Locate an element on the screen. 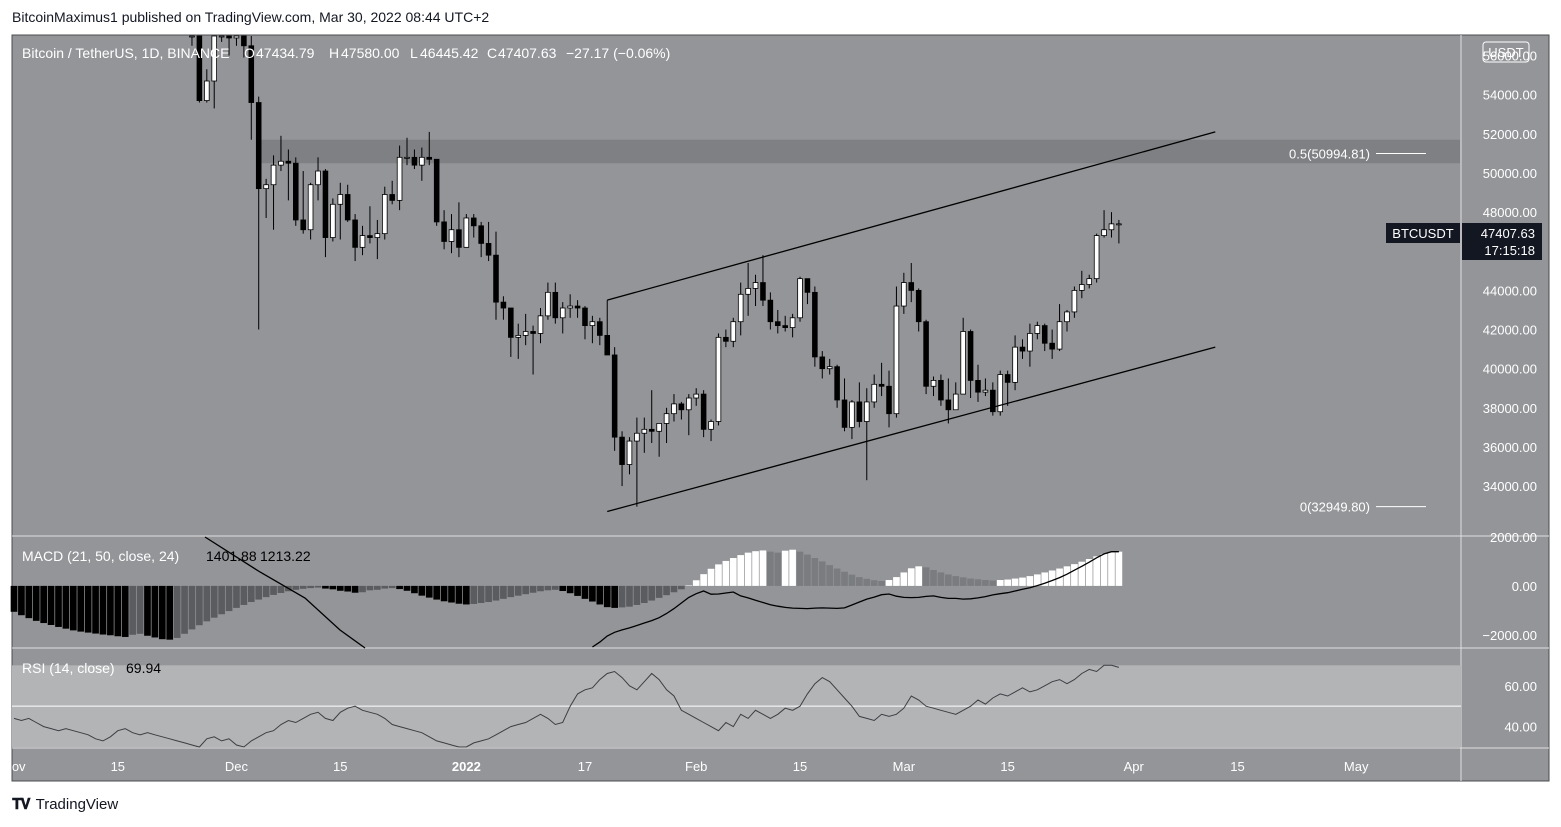  currency-badge: USDT is located at coordinates (1506, 52).